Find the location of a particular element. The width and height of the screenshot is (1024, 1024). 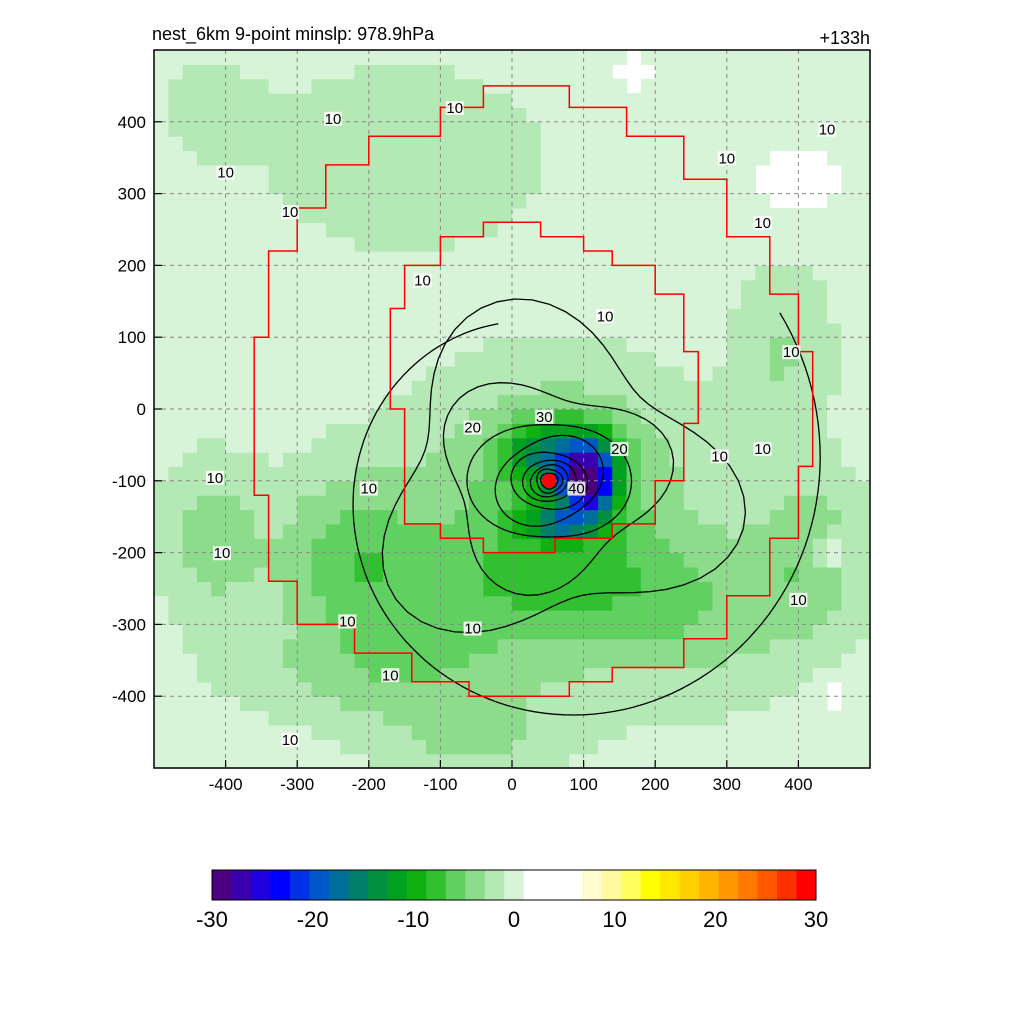

x-tick-label: 100 is located at coordinates (583, 784).